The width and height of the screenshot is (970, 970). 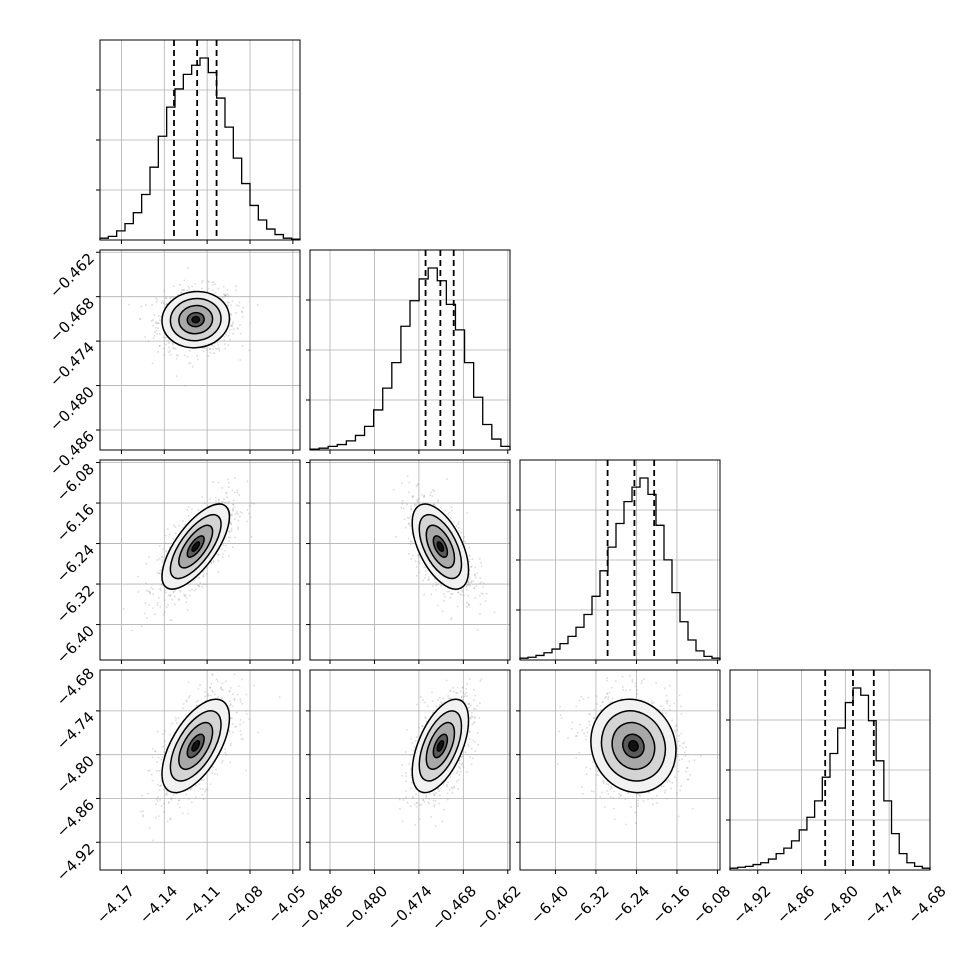 What do you see at coordinates (196, 746) in the screenshot?
I see `contour-line` at bounding box center [196, 746].